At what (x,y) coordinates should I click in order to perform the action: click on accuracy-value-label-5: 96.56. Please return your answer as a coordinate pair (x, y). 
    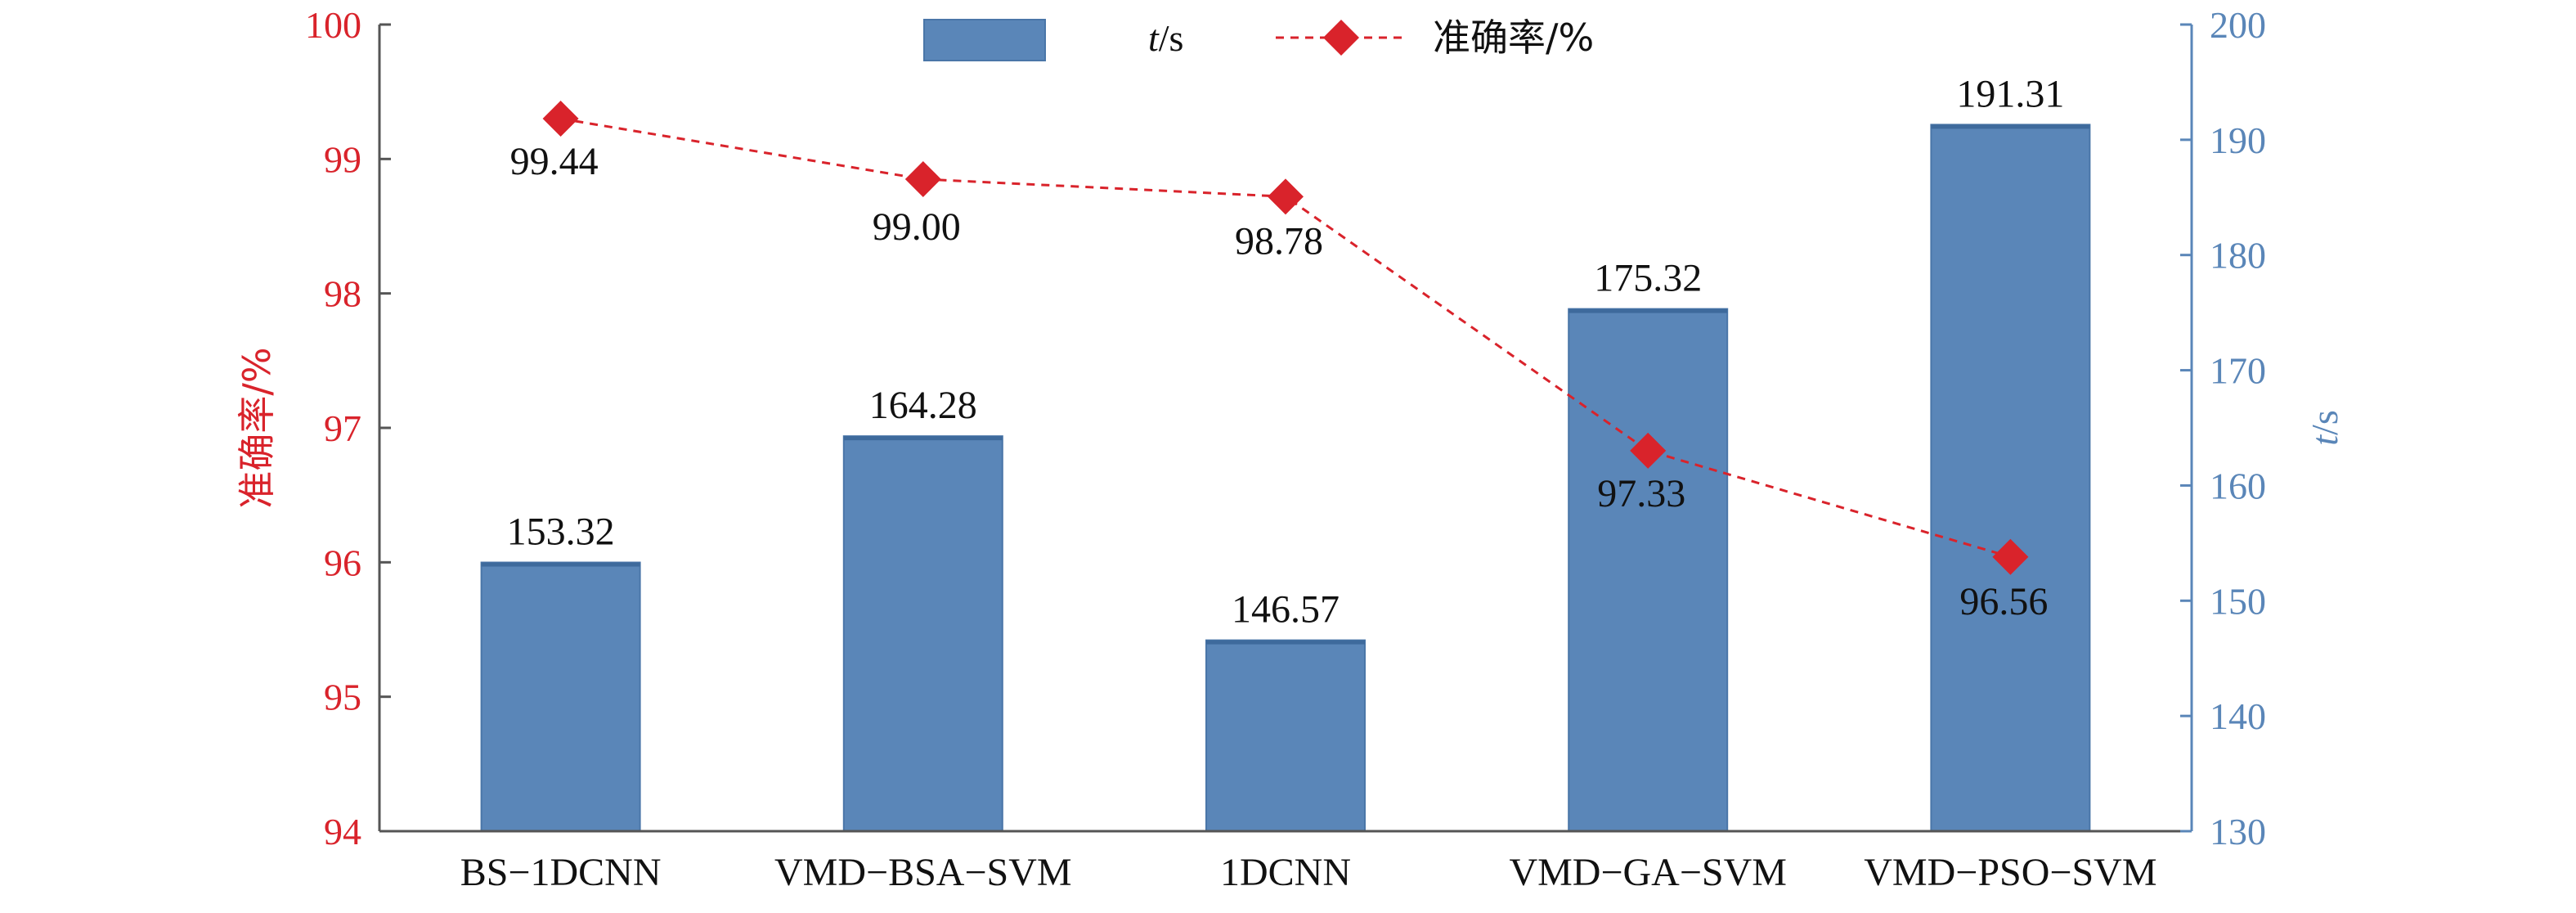
    Looking at the image, I should click on (2004, 601).